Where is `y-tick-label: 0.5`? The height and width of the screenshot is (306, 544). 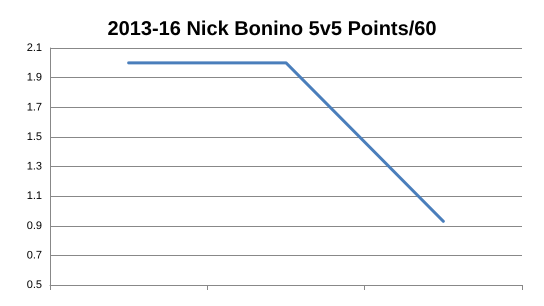
y-tick-label: 0.5 is located at coordinates (34, 285).